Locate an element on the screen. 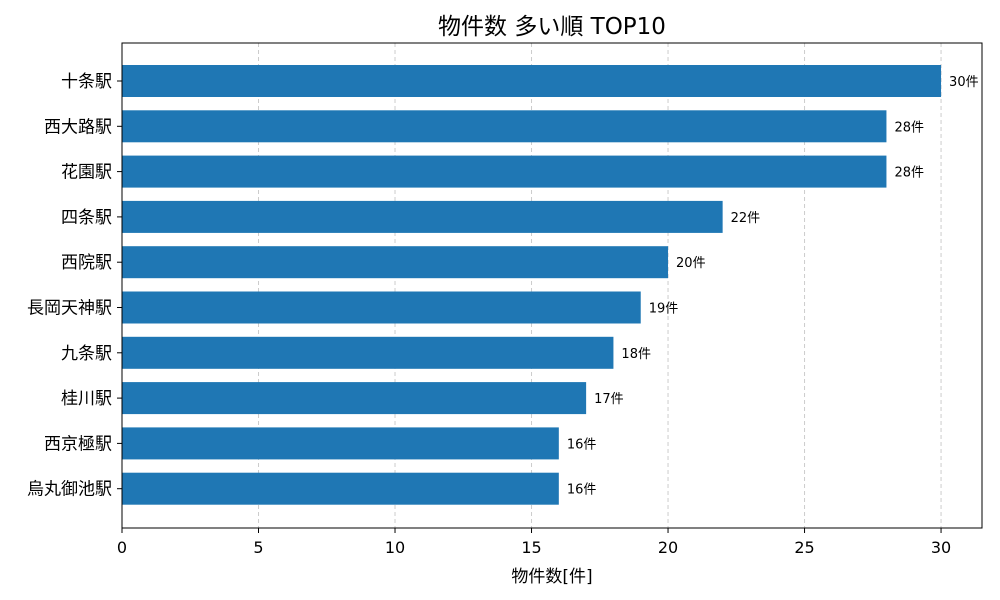  x-tick-label: 5 is located at coordinates (258, 547).